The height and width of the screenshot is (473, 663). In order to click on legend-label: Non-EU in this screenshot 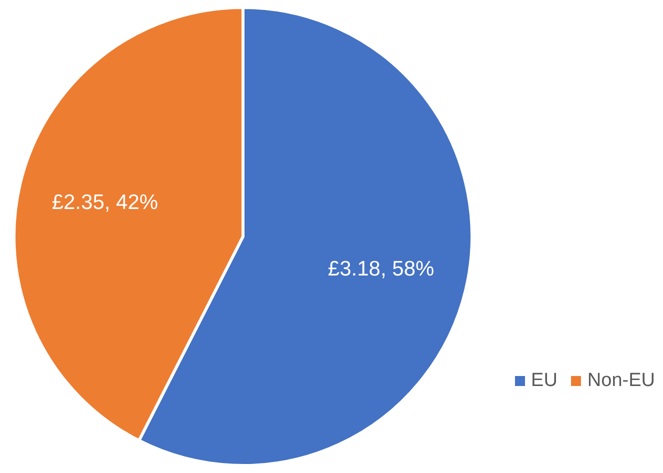, I will do `click(621, 381)`.